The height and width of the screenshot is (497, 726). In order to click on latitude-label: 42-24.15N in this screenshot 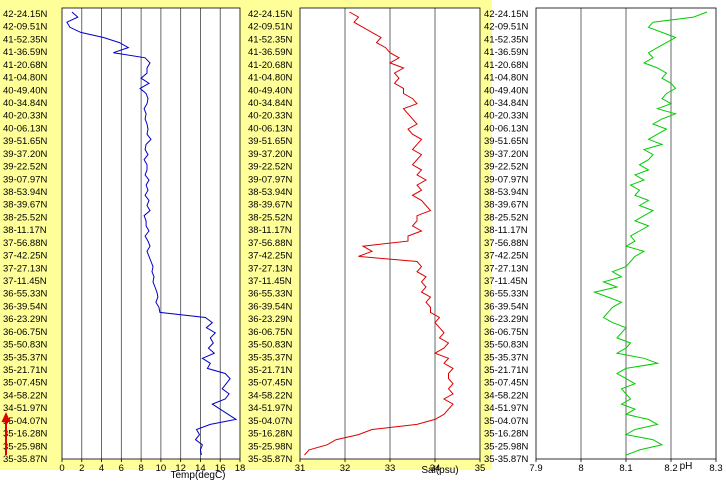, I will do `click(270, 14)`.